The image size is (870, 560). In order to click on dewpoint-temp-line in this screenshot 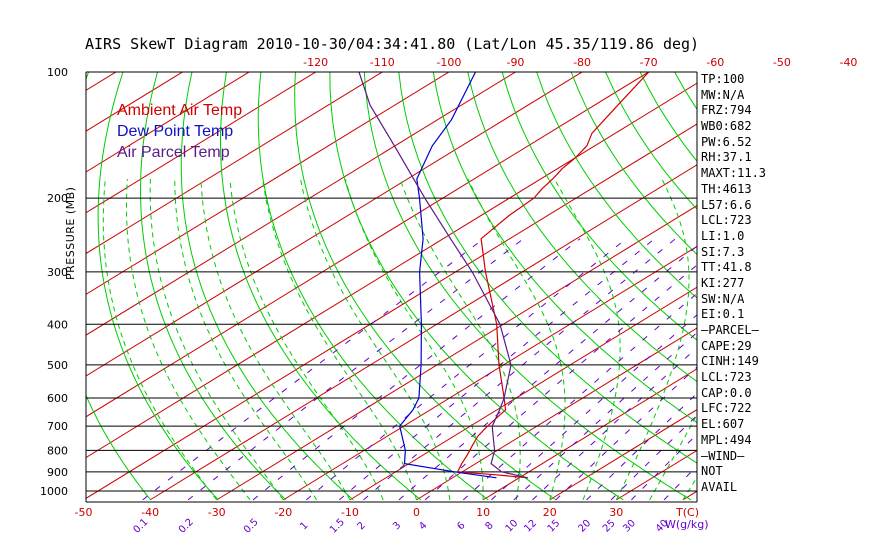, I will do `click(448, 275)`.